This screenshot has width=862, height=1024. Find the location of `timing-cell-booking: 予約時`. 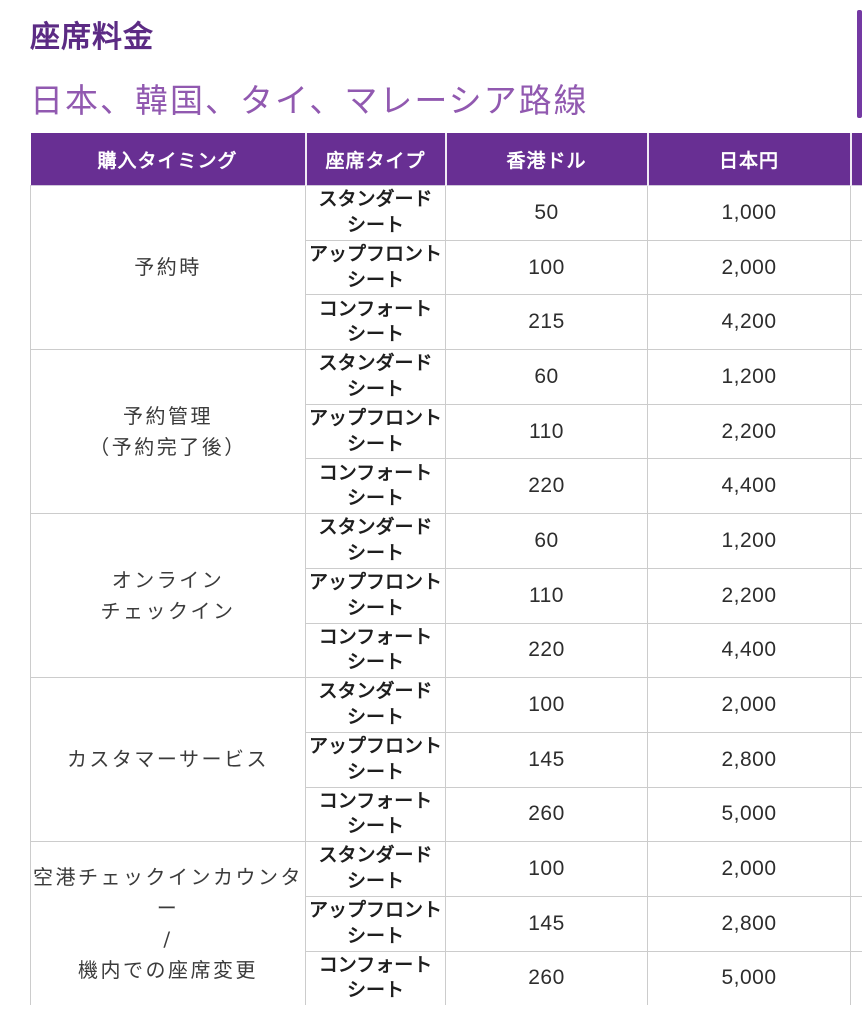

timing-cell-booking: 予約時 is located at coordinates (168, 267).